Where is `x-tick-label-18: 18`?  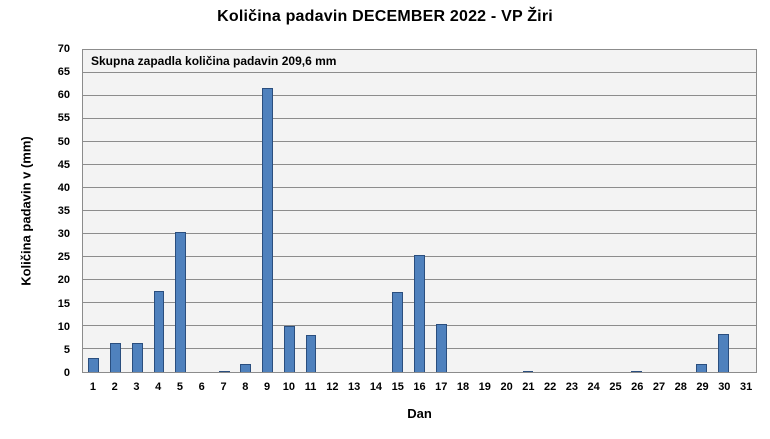 x-tick-label-18: 18 is located at coordinates (463, 387).